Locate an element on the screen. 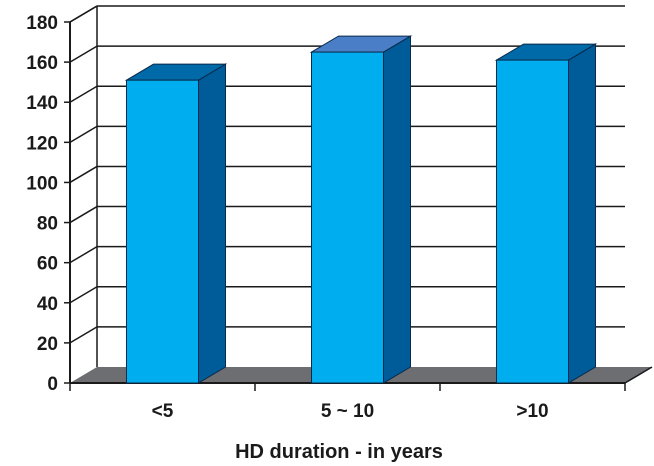 The height and width of the screenshot is (466, 654). y-tick-label: 20 is located at coordinates (47, 344).